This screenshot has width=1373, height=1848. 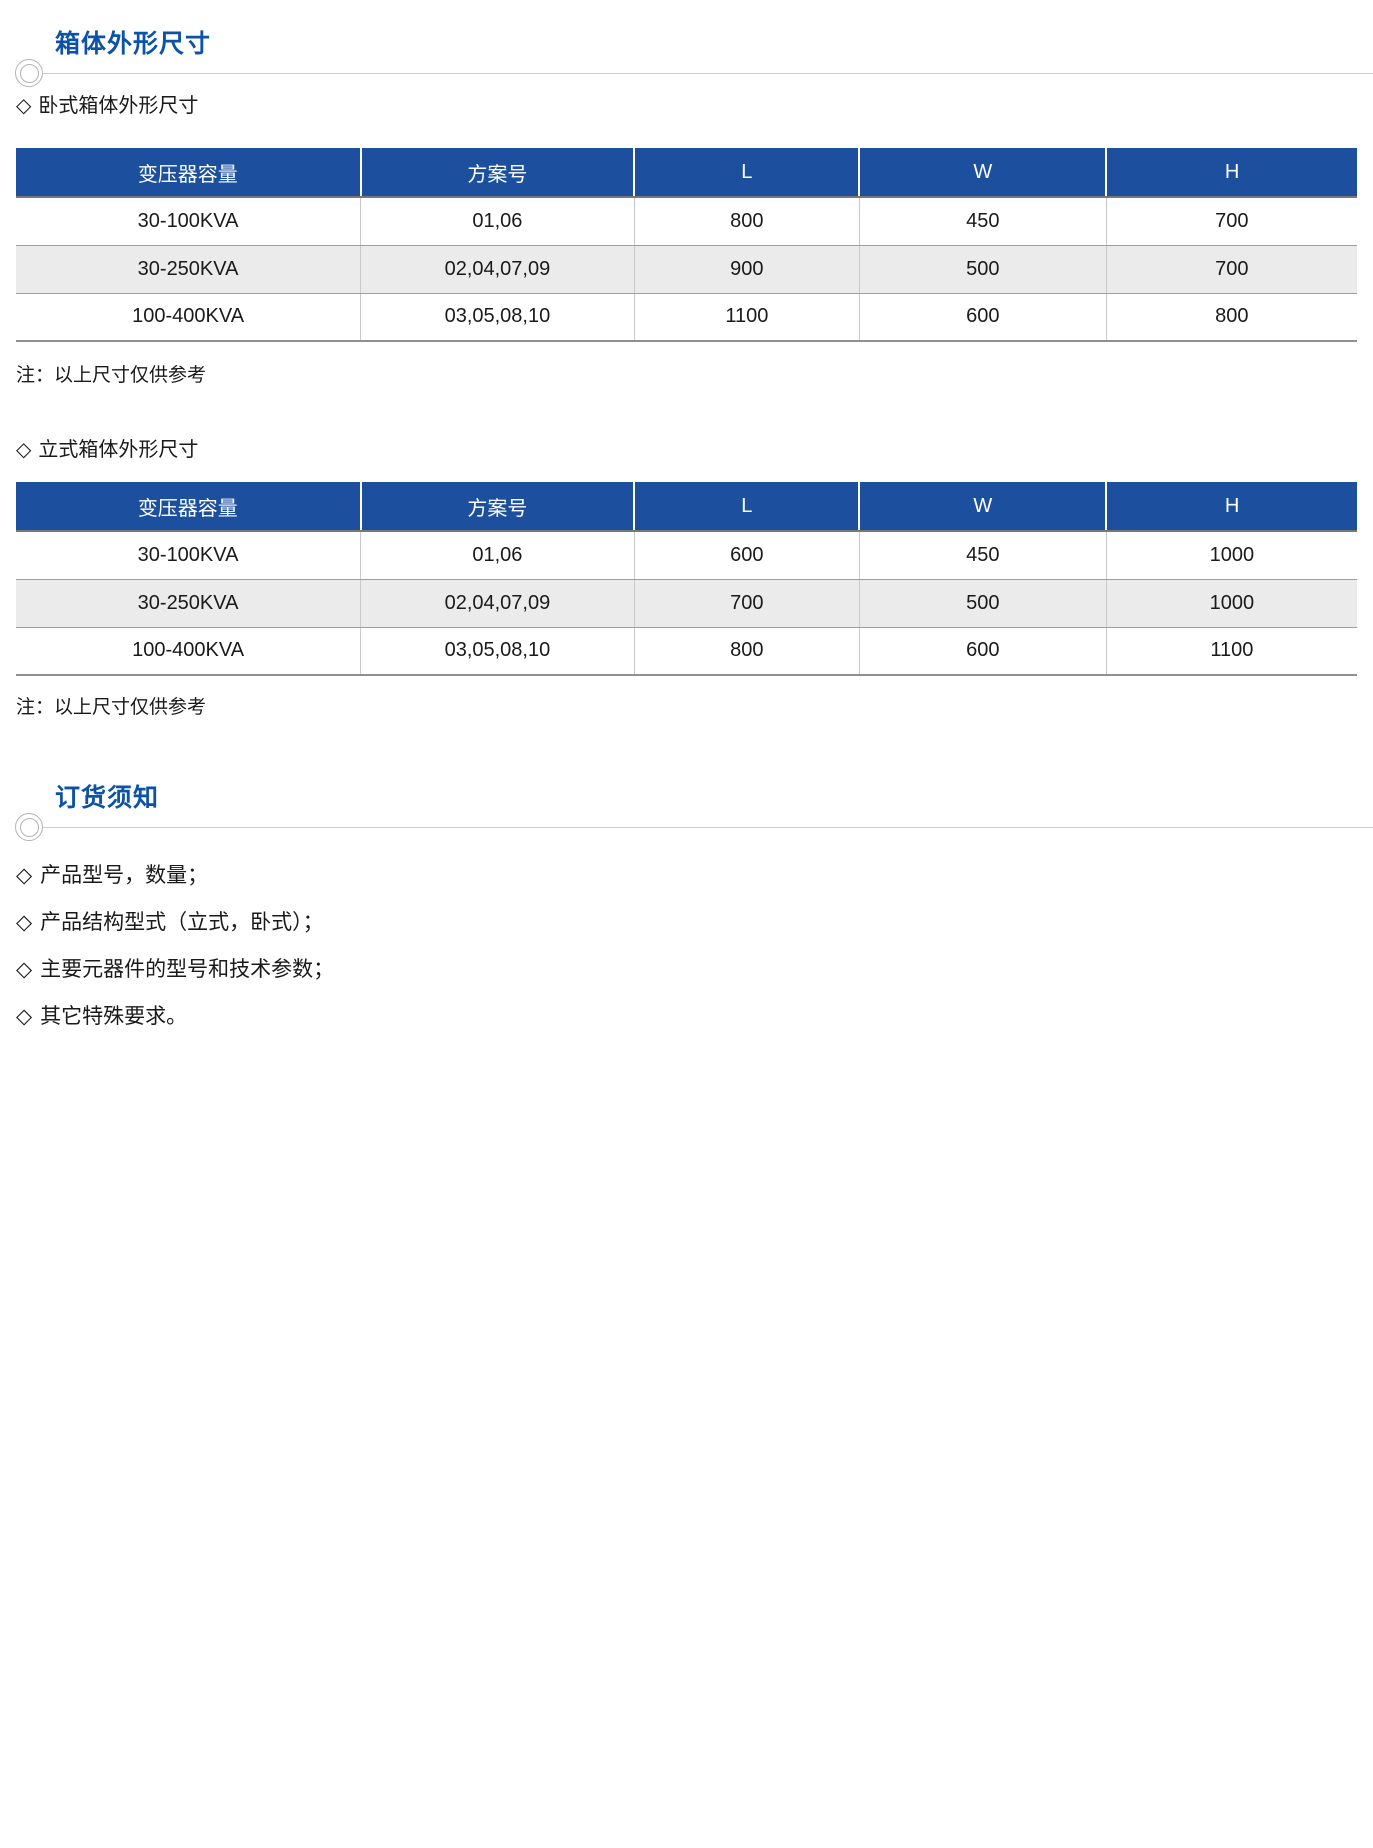 I want to click on table-row: 100-400KVA 03,05,08,10 800 600 1100, so click(x=686, y=651).